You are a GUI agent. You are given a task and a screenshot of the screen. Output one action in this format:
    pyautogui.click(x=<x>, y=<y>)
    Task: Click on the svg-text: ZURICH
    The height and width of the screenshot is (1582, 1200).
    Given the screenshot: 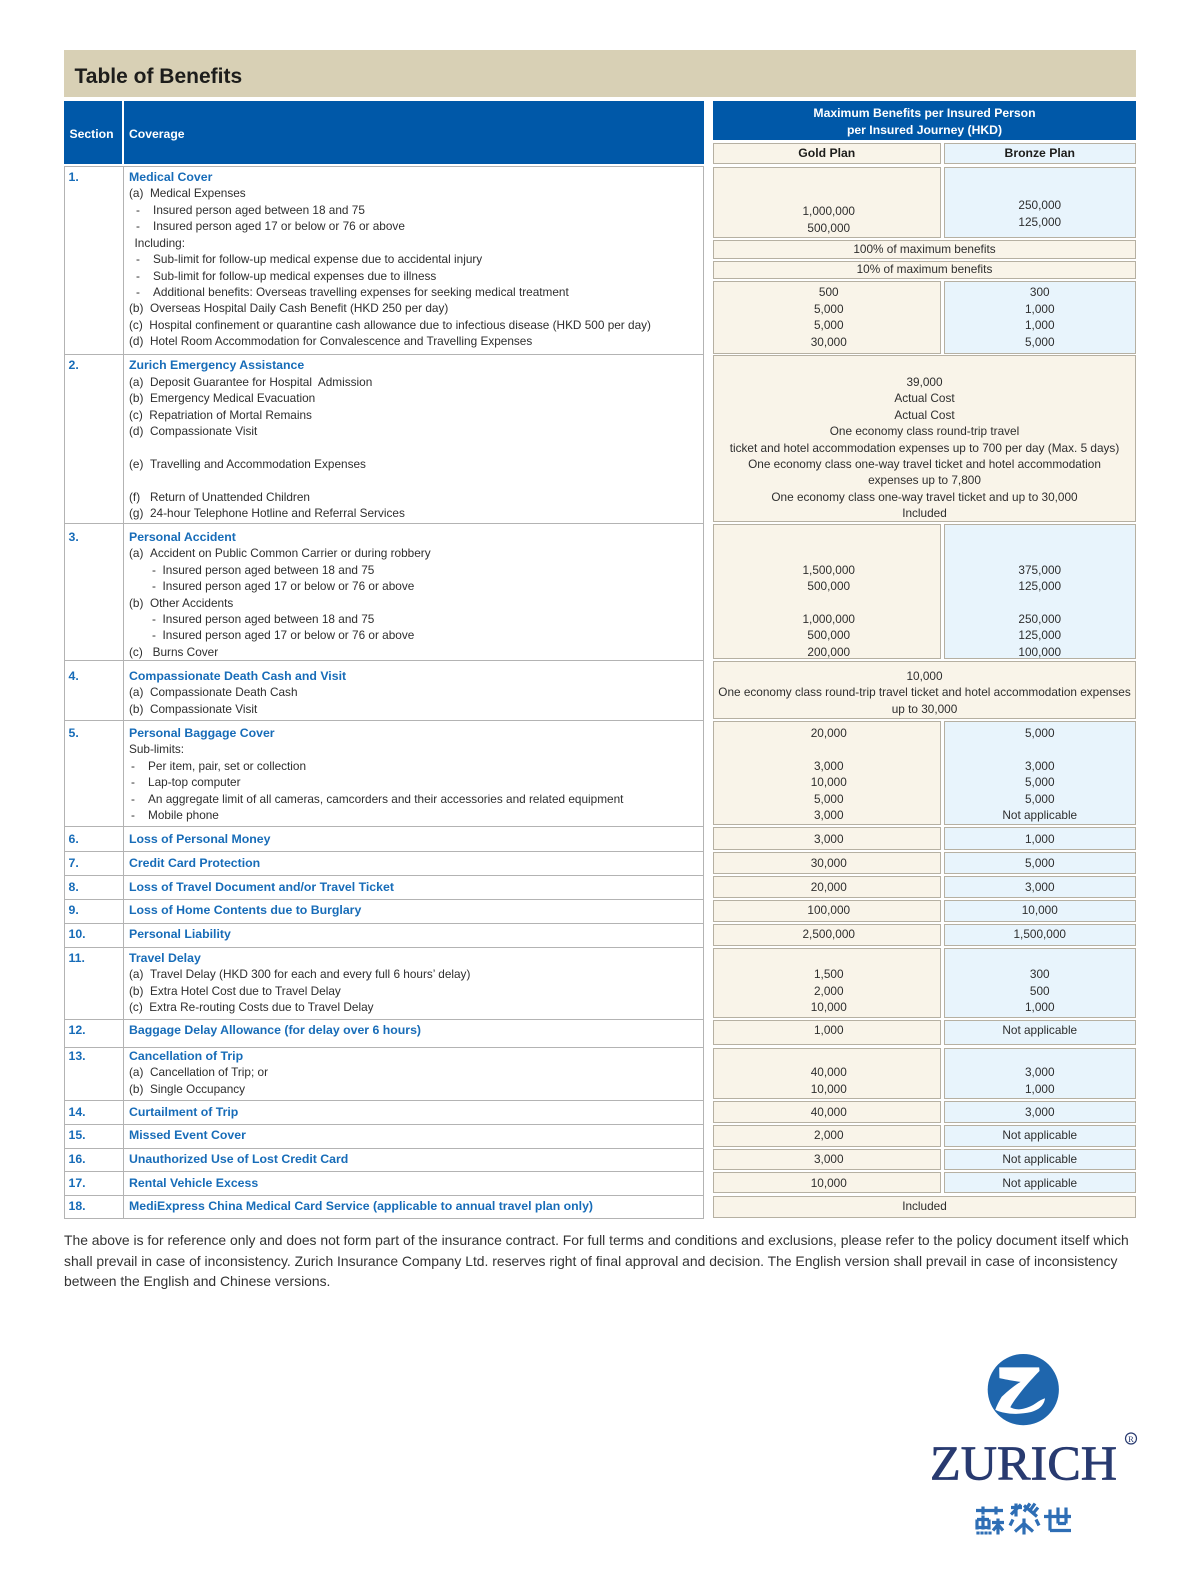 What is the action you would take?
    pyautogui.click(x=1023, y=1463)
    